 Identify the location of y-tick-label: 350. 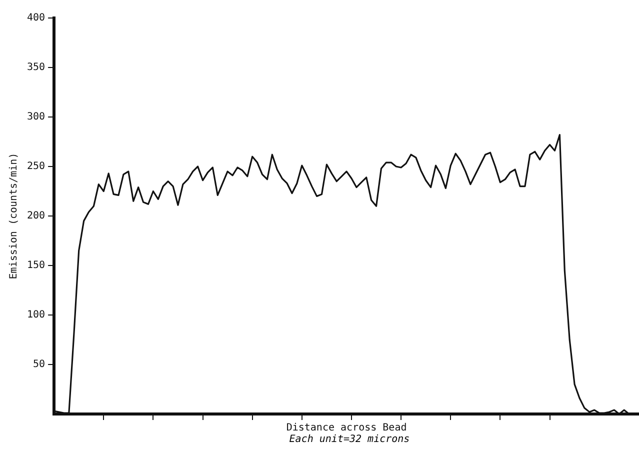
(36, 68).